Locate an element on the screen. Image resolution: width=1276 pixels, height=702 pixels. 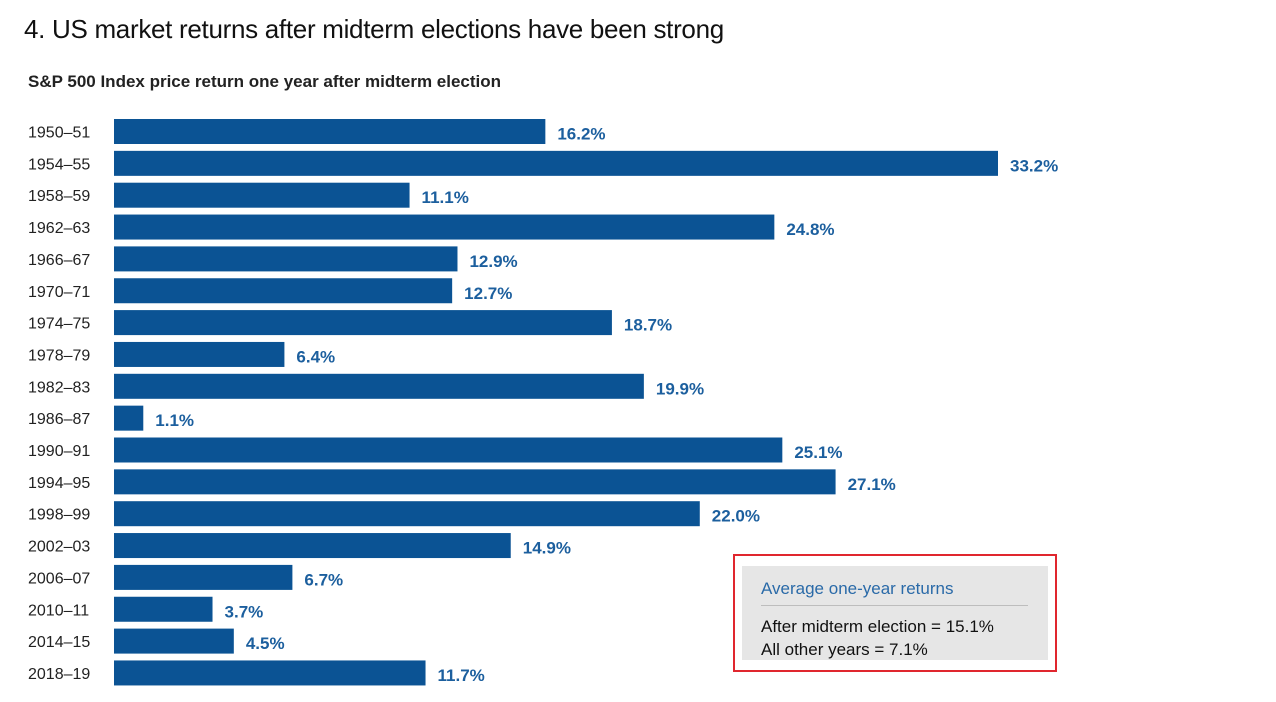
value-label-199899: 22.0% is located at coordinates (736, 516).